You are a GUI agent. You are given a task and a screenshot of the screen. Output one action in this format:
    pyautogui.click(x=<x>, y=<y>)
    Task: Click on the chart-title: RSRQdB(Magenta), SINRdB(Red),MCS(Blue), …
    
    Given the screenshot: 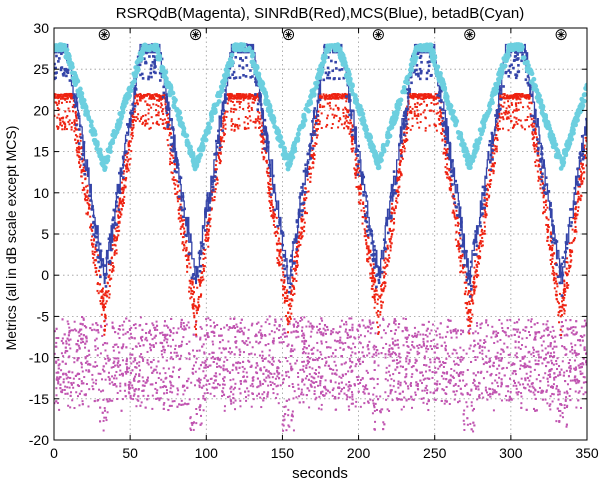 What is the action you would take?
    pyautogui.click(x=320, y=13)
    